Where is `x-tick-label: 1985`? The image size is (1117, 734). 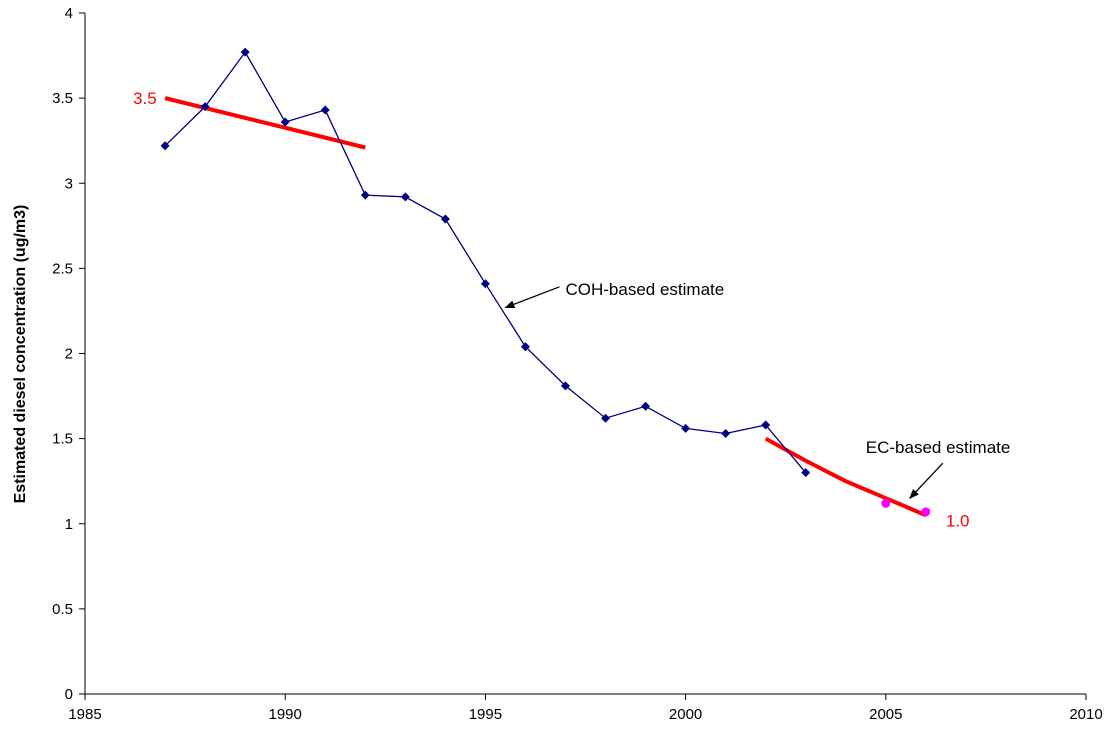
x-tick-label: 1985 is located at coordinates (84, 714).